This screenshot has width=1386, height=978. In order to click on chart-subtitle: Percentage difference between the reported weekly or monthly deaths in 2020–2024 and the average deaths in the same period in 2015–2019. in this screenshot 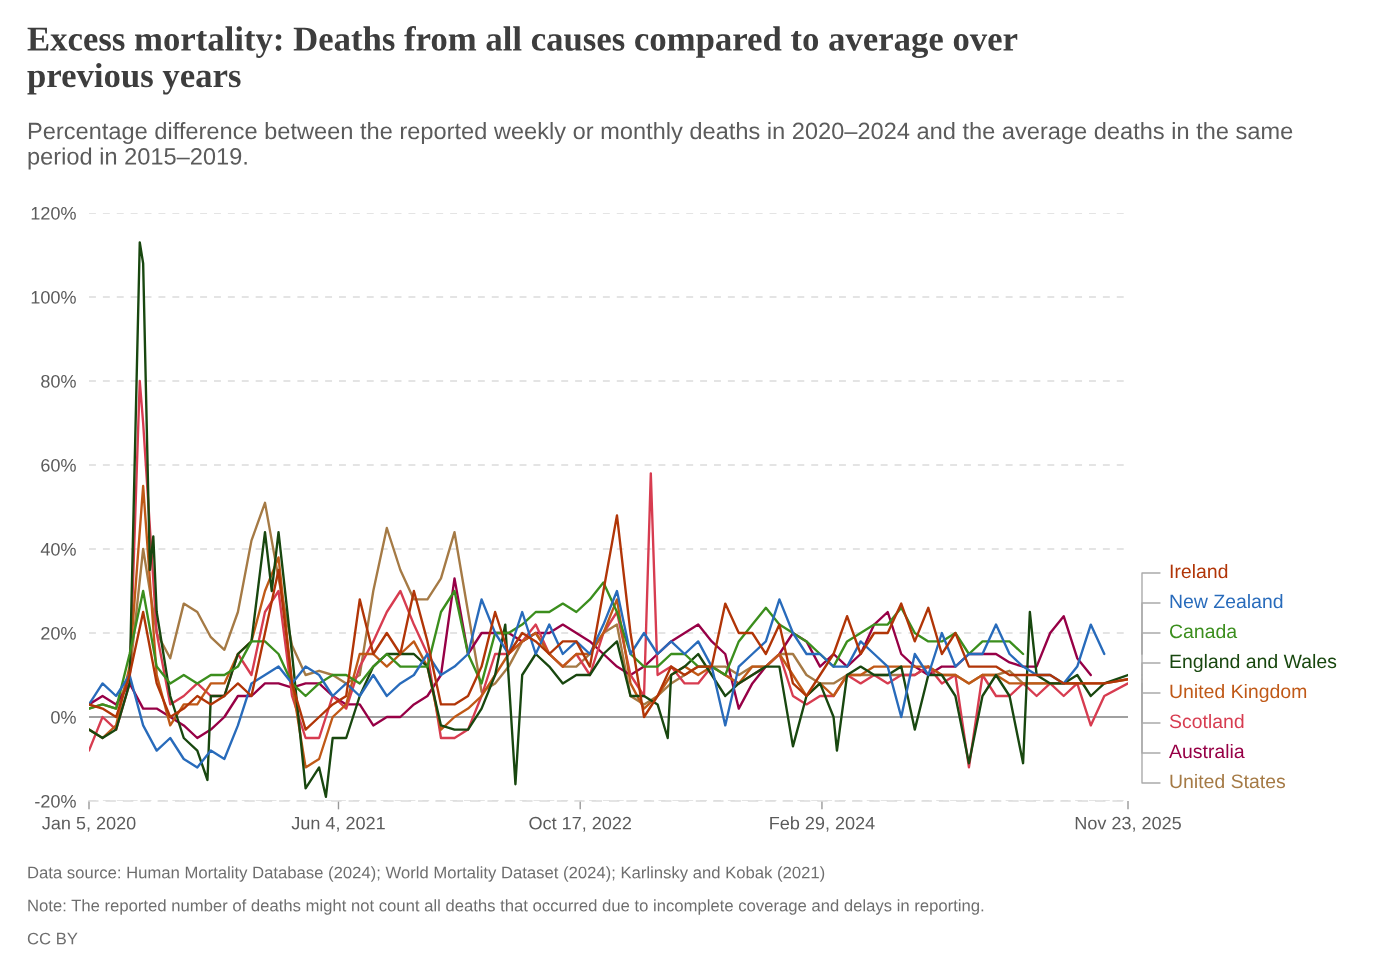, I will do `click(660, 146)`.